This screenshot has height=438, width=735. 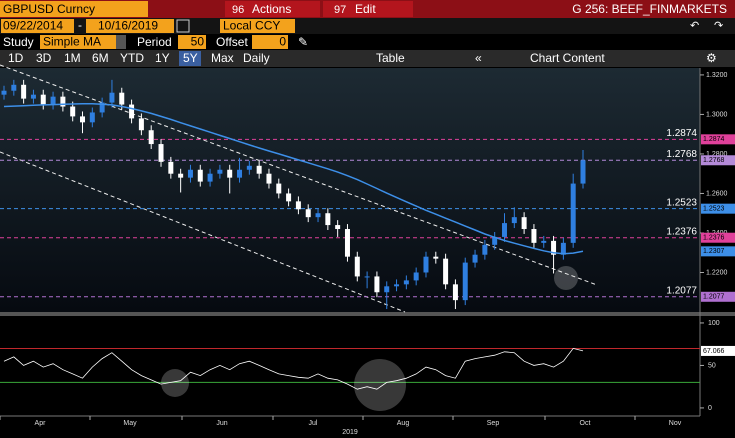 What do you see at coordinates (714, 251) in the screenshot?
I see `ma-tag-label: 1.2307` at bounding box center [714, 251].